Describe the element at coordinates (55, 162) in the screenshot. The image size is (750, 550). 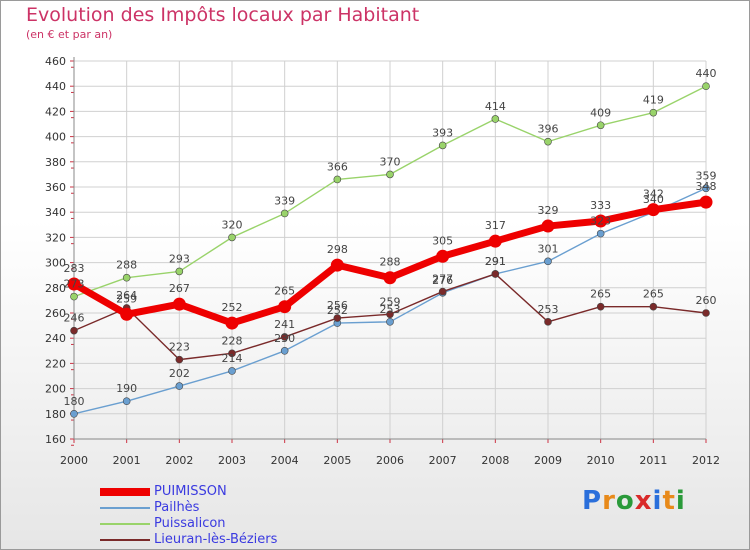
I see `y-tick-label-380: 380` at that location.